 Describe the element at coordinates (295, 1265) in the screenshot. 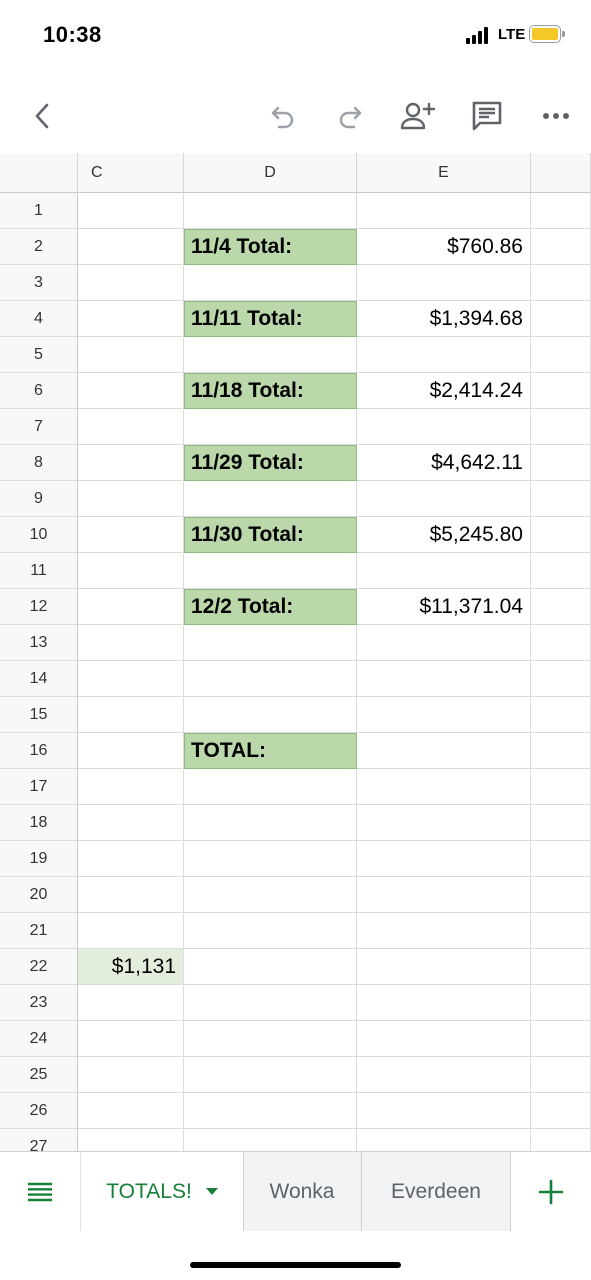

I see `home-indicator` at that location.